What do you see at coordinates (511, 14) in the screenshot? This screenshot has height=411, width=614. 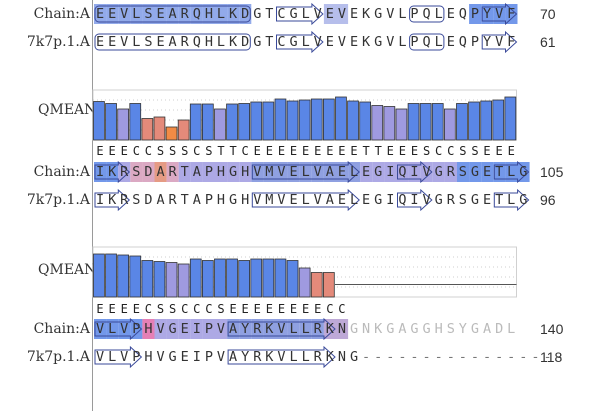 I see `residue: F` at bounding box center [511, 14].